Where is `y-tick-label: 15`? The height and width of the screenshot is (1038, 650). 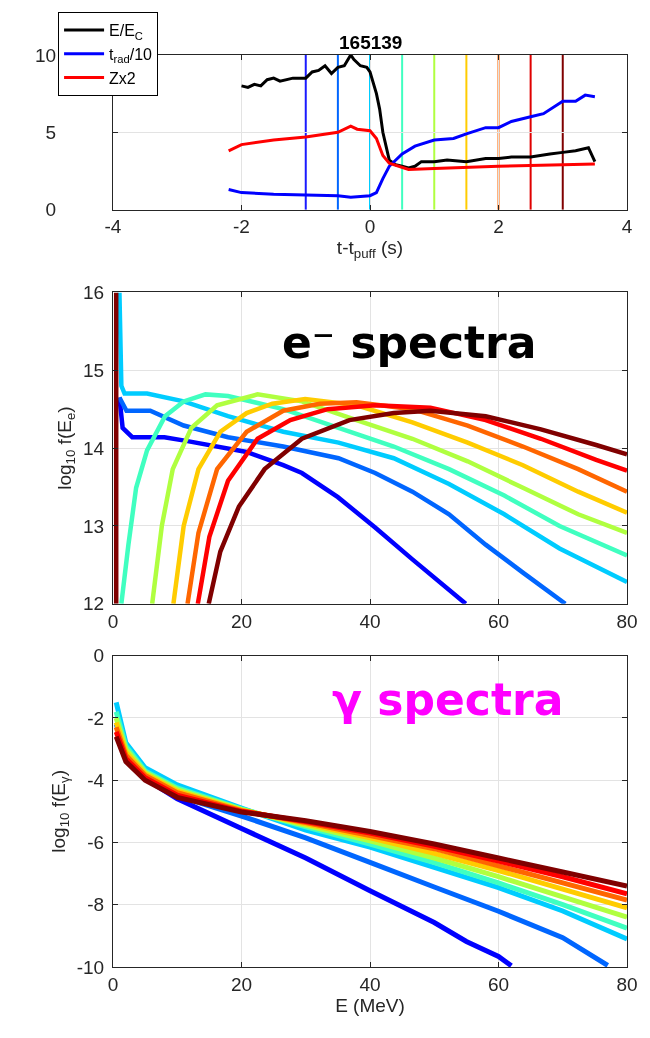
y-tick-label: 15 is located at coordinates (94, 370).